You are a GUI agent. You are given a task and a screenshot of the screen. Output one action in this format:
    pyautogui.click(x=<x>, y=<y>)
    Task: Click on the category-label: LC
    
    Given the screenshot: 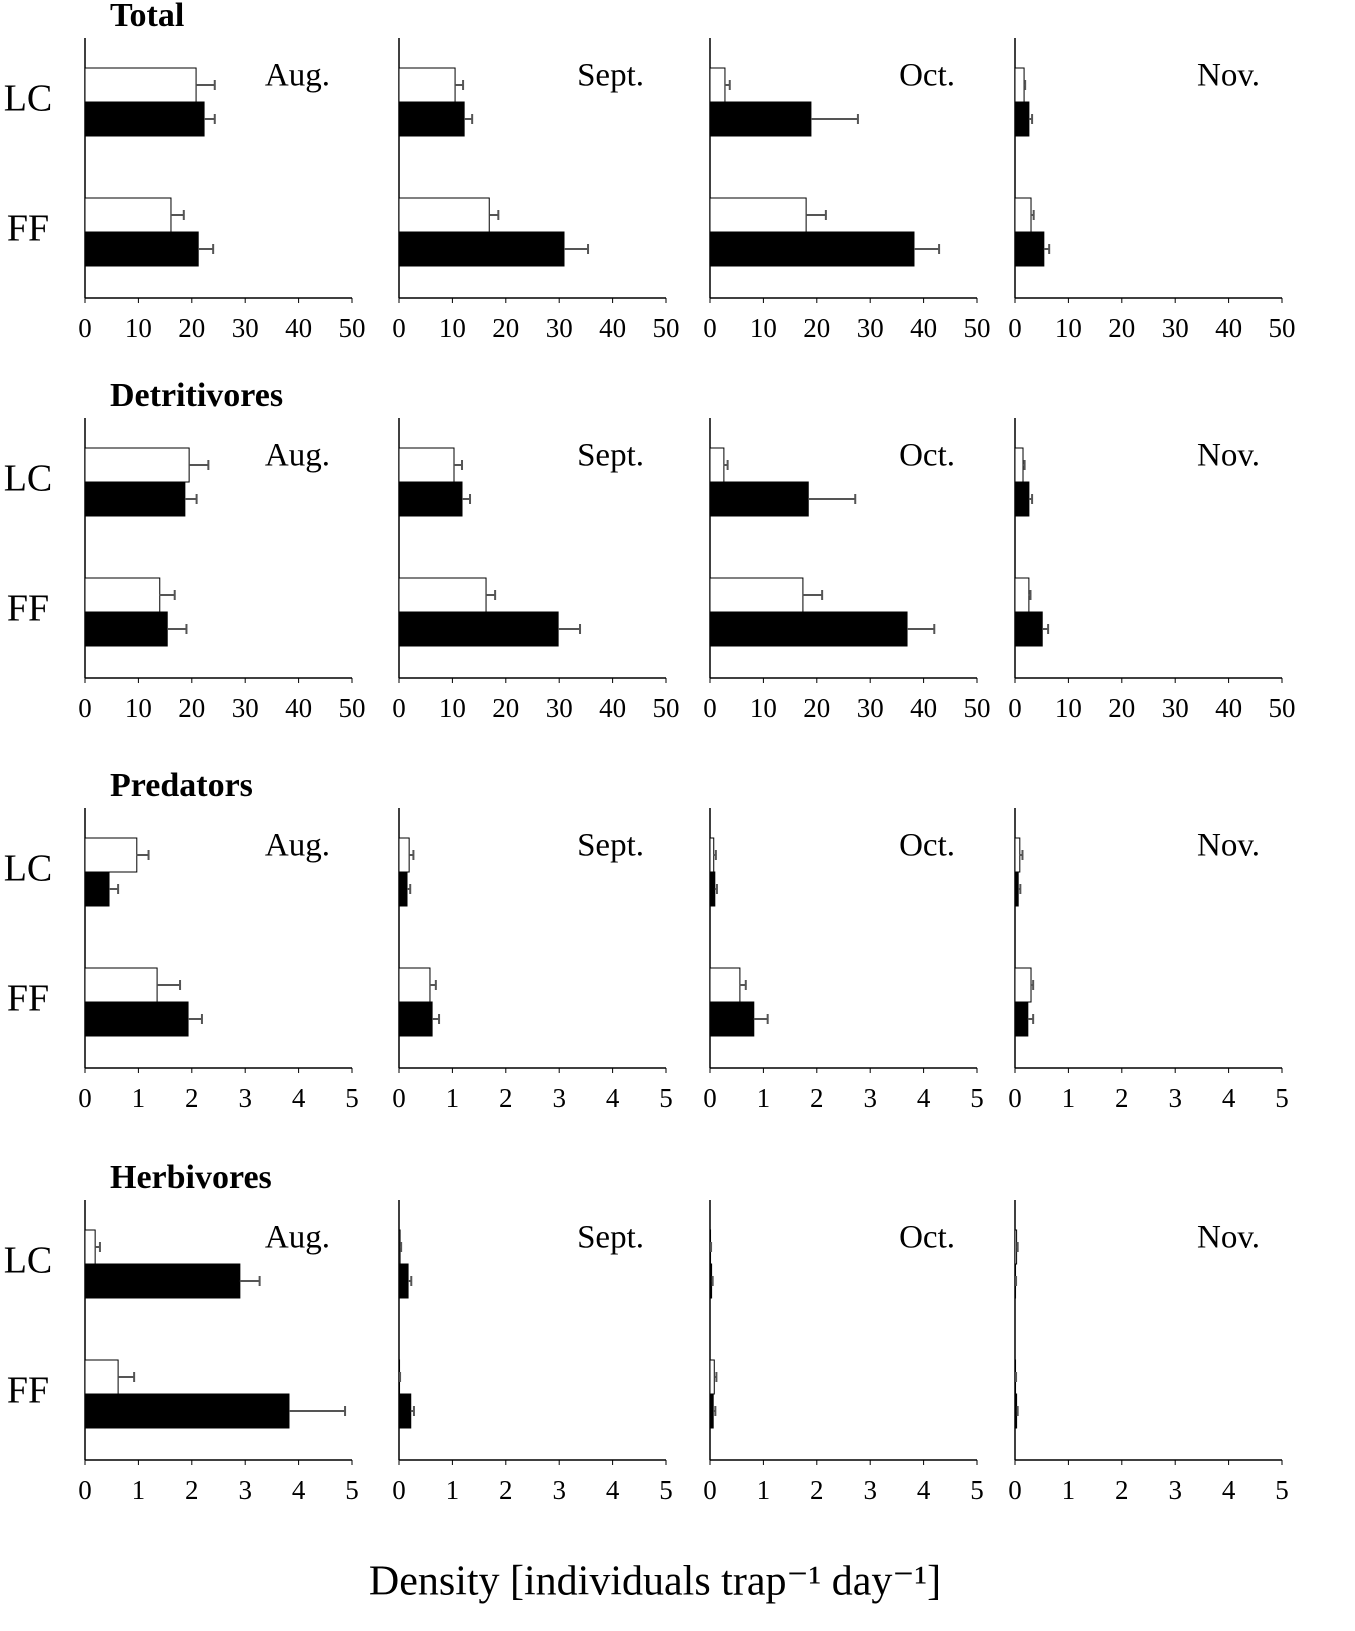 What is the action you would take?
    pyautogui.click(x=28, y=1261)
    